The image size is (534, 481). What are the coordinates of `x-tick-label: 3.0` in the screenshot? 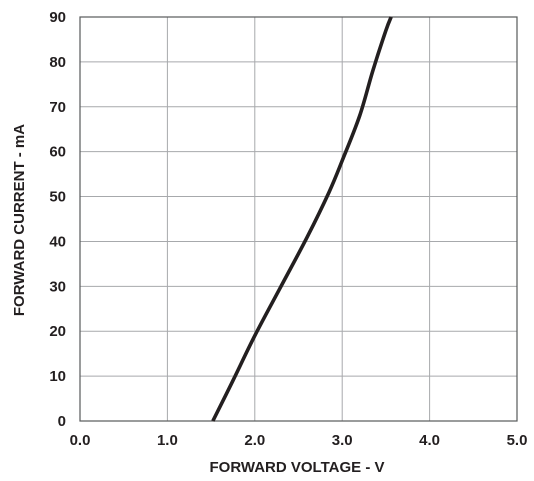 It's located at (342, 440).